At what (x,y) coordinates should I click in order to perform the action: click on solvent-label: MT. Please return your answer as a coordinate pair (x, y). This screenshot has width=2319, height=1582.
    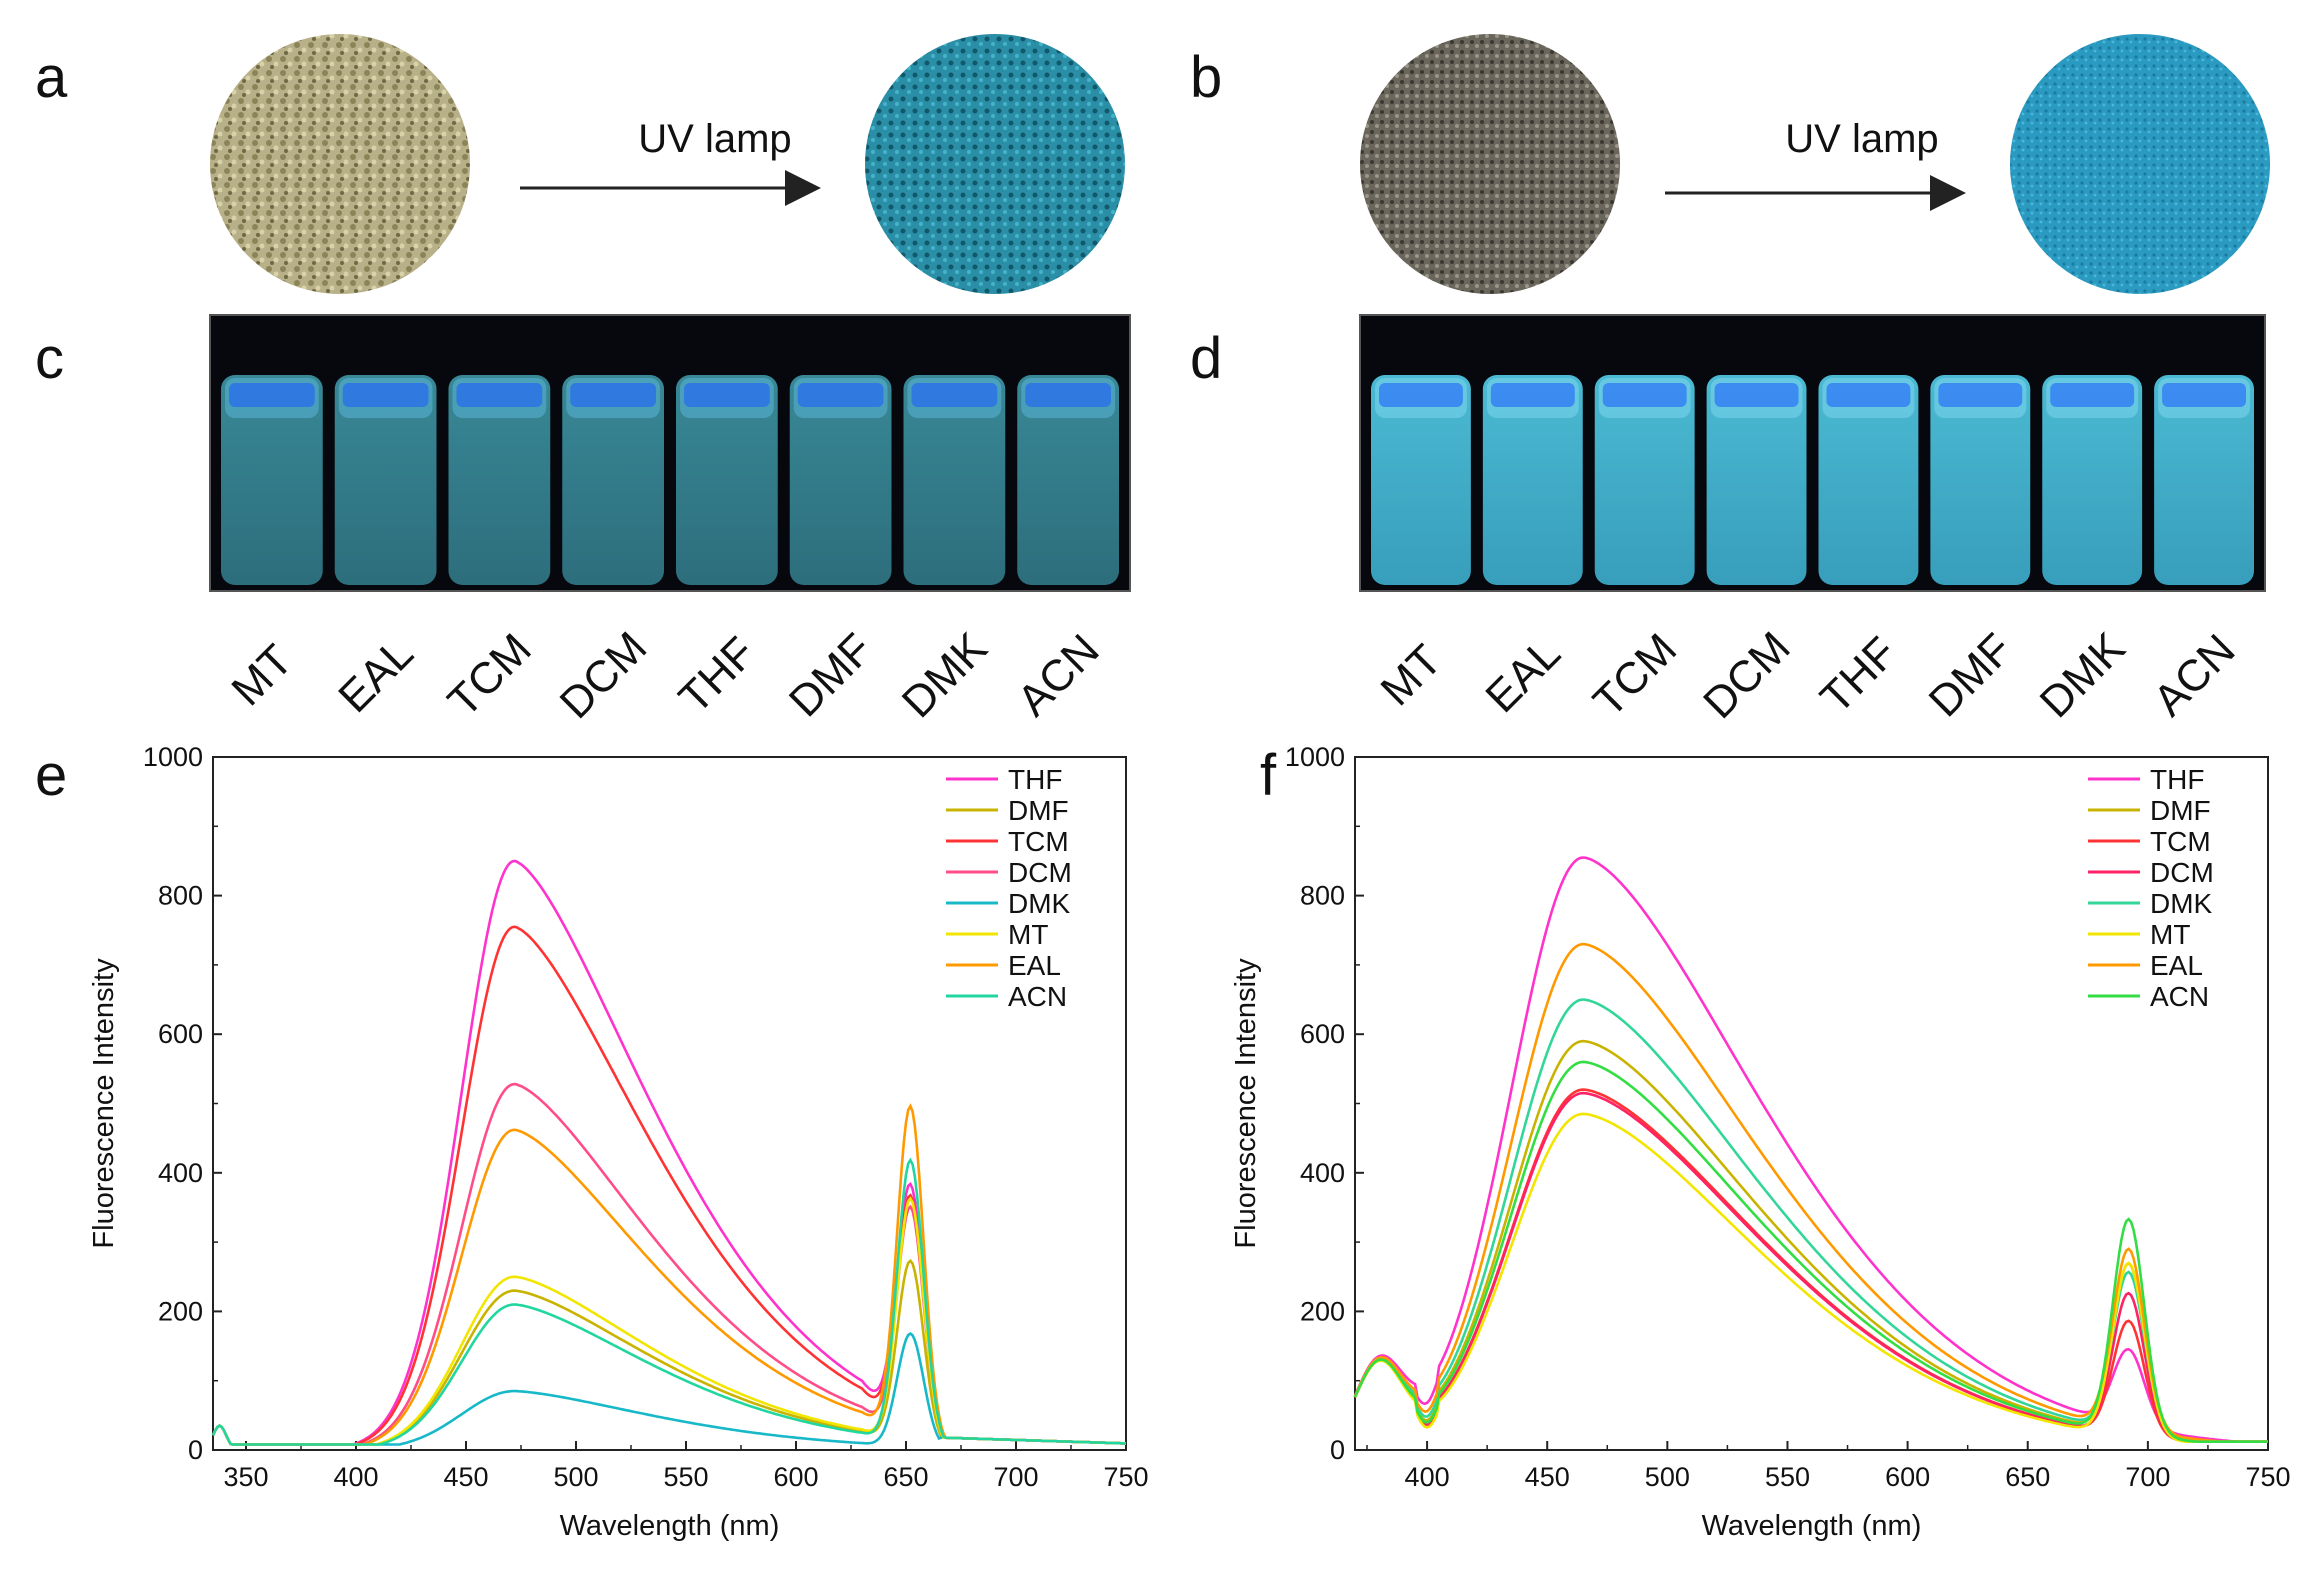
    Looking at the image, I should click on (1412, 676).